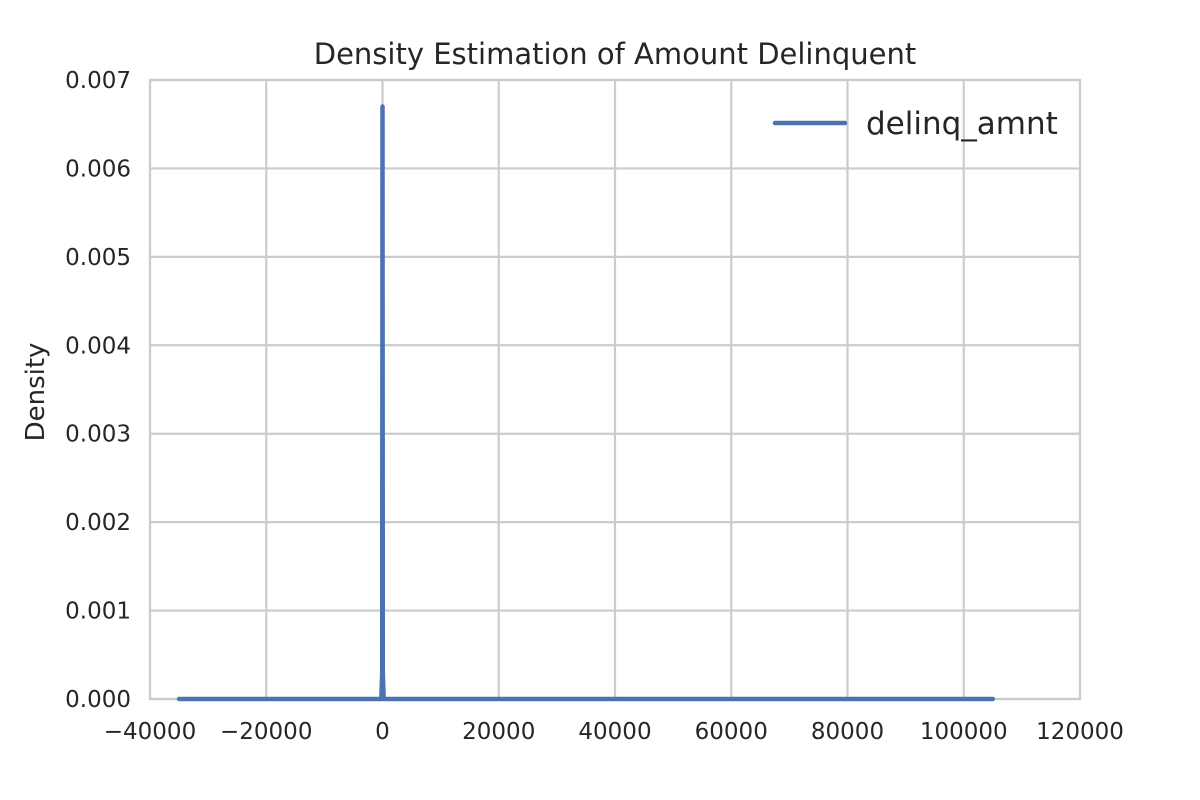 The height and width of the screenshot is (800, 1200). I want to click on y-tick-label: 0.005, so click(98, 258).